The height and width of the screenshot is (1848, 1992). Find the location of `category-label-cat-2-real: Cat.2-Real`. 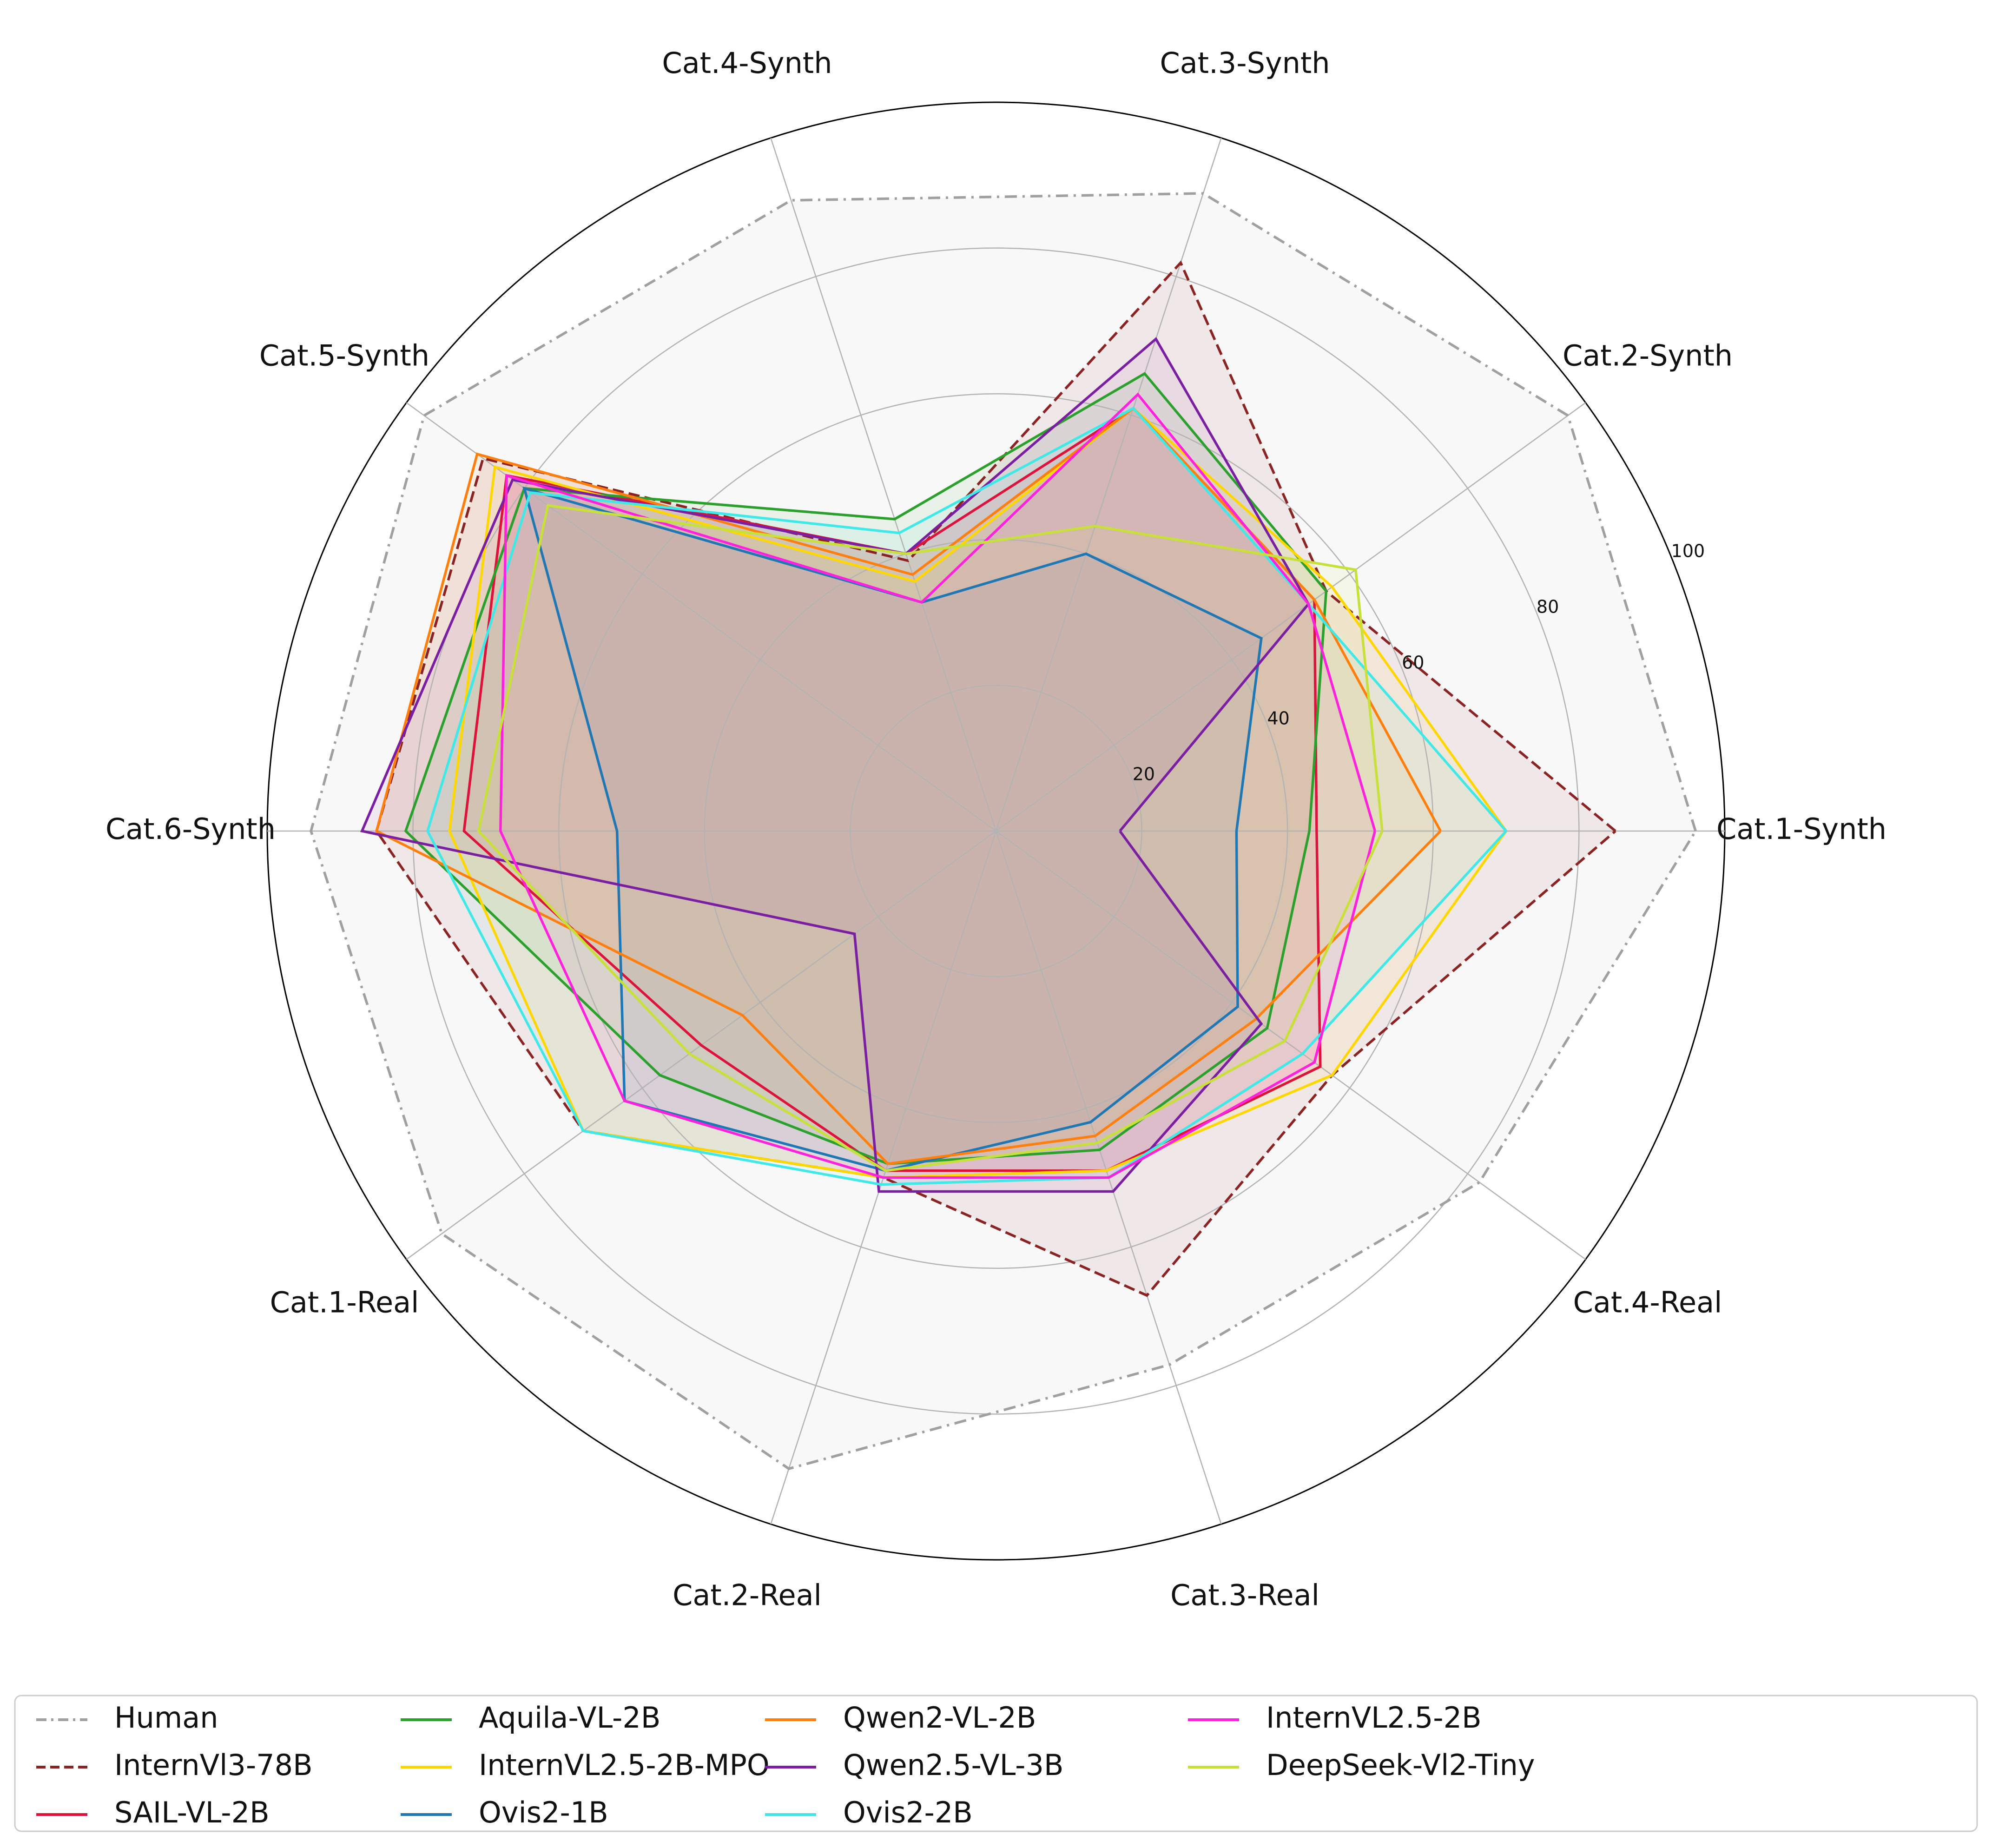

category-label-cat-2-real: Cat.2-Real is located at coordinates (748, 1595).